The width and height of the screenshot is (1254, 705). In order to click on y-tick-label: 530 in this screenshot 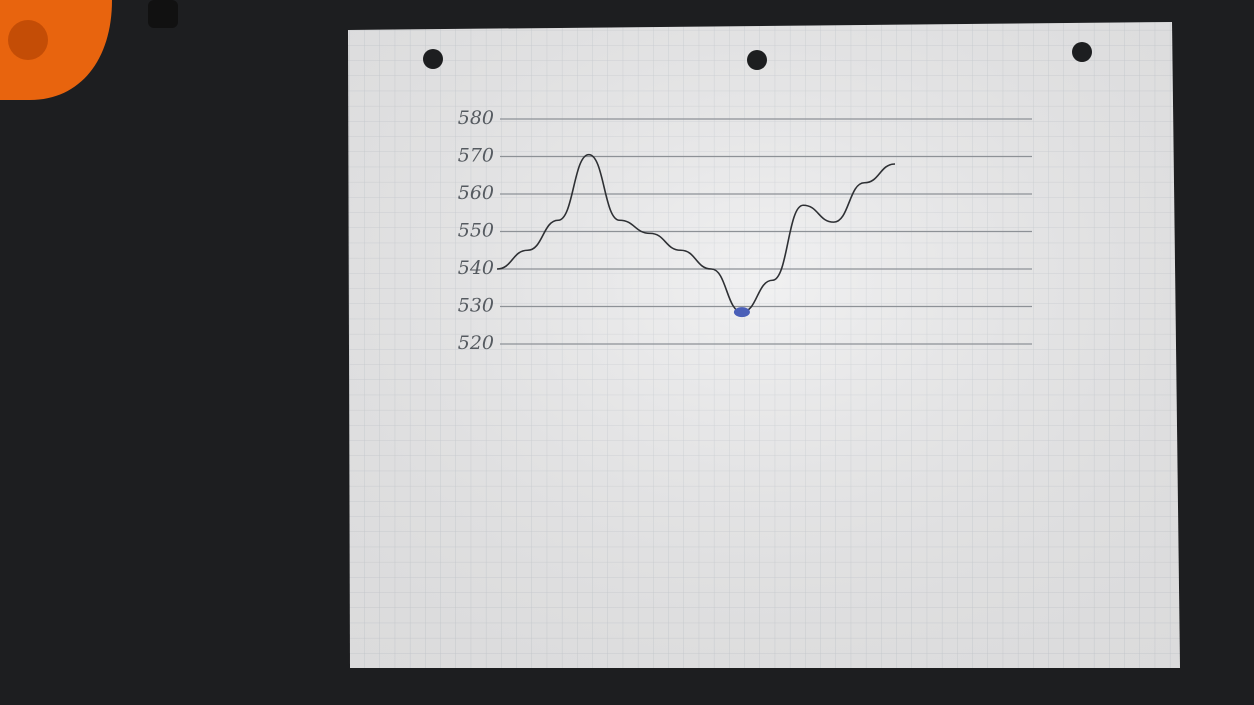, I will do `click(476, 306)`.